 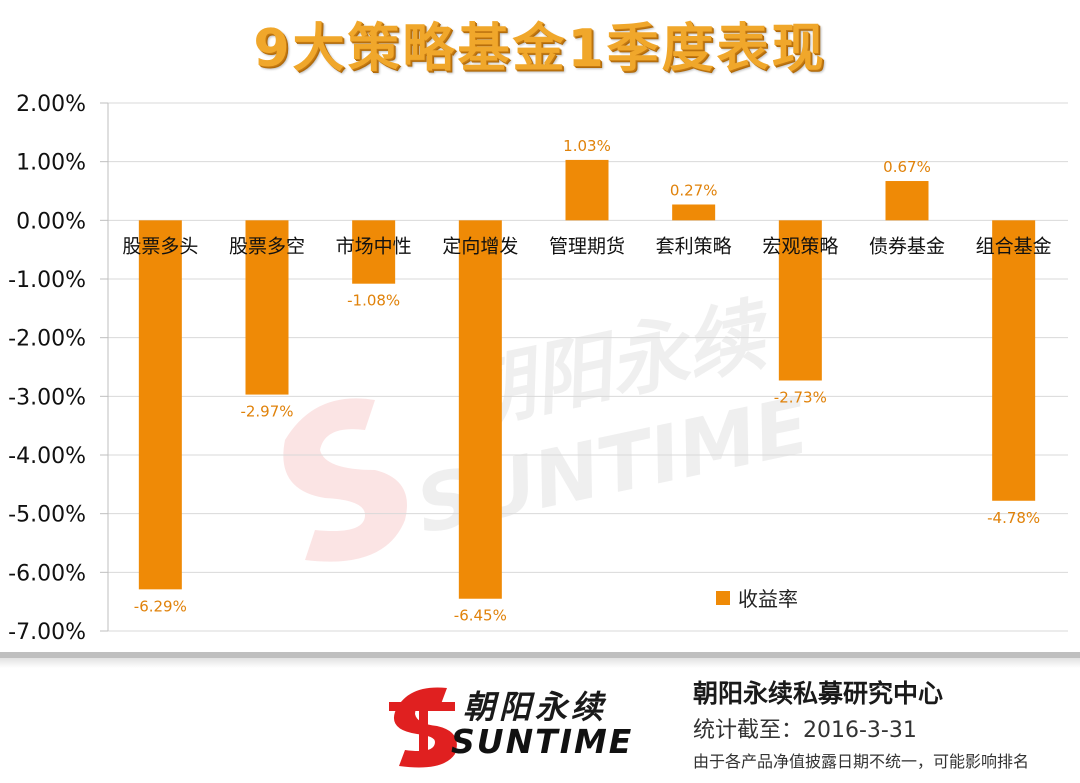 What do you see at coordinates (907, 246) in the screenshot?
I see `category-label: 债券基金` at bounding box center [907, 246].